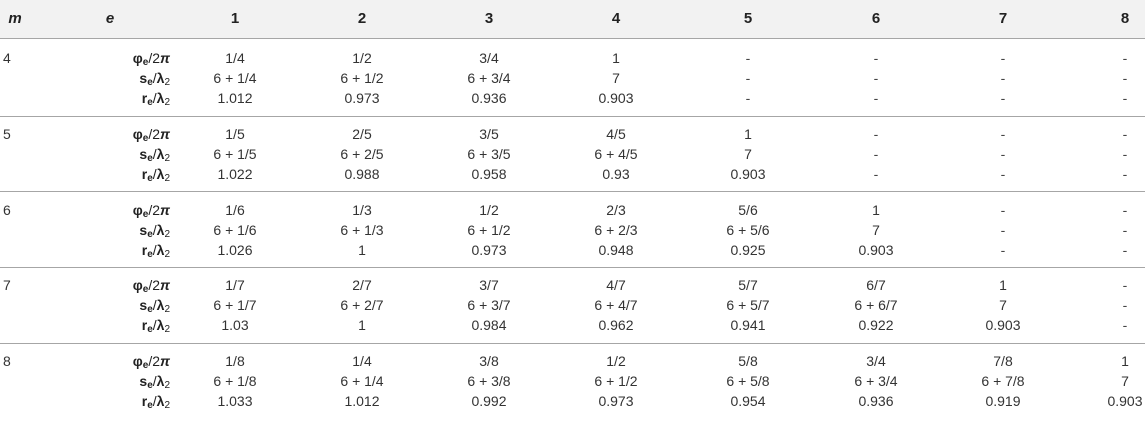 The image size is (1145, 422). Describe the element at coordinates (235, 250) in the screenshot. I see `table-cell: 1.026` at that location.